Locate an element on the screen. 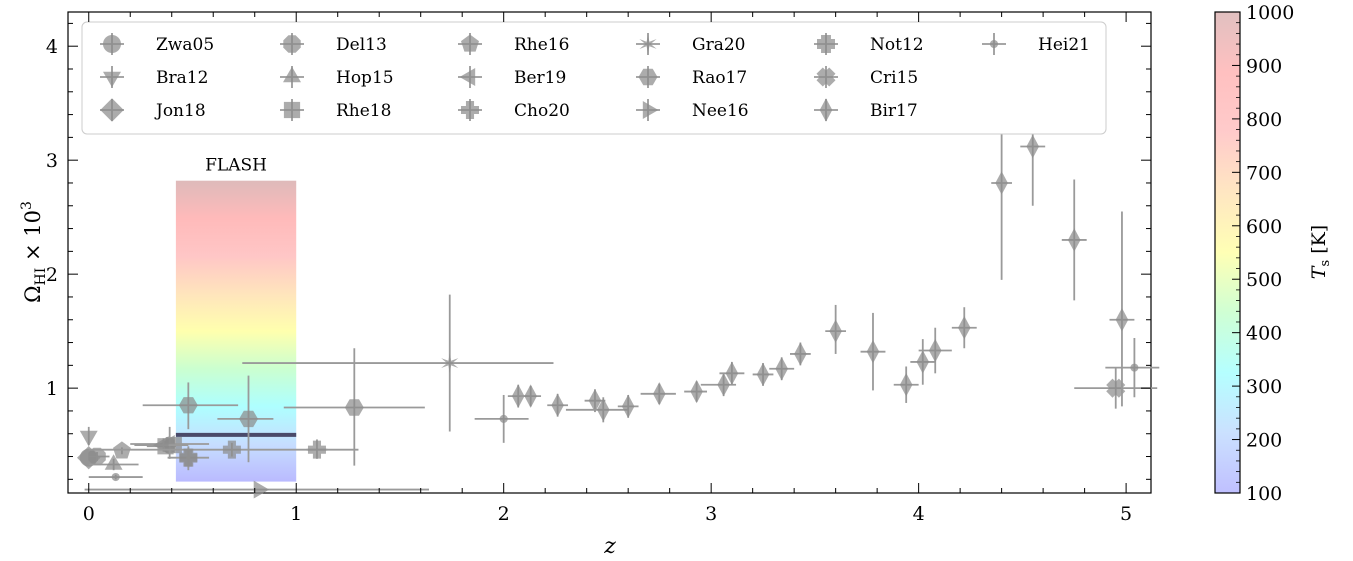  colorbar-tick-label: 700 is located at coordinates (1264, 173).